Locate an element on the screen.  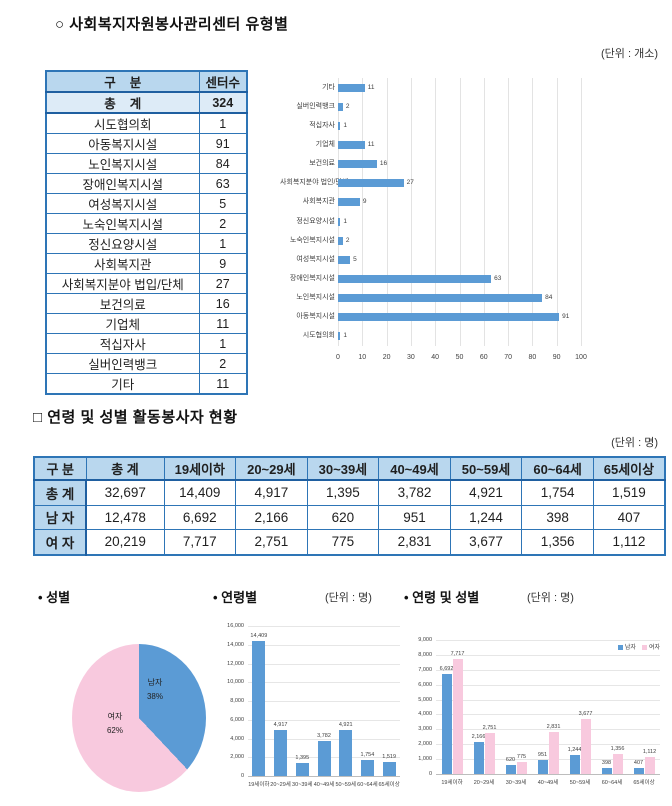
bar-value-label: 9 is located at coordinates (364, 202).